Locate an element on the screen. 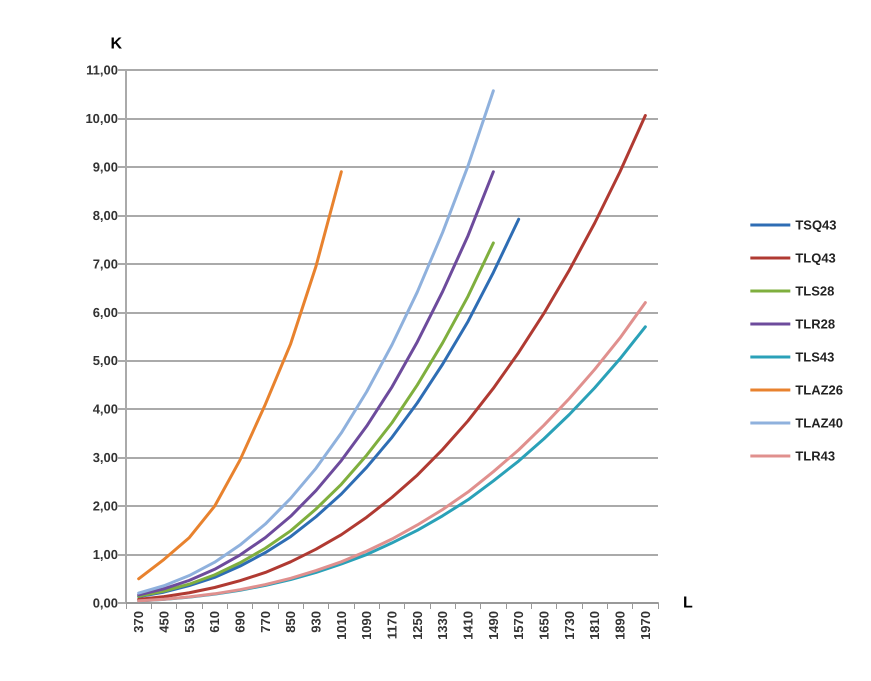  x-tick-label: 1330 is located at coordinates (442, 625).